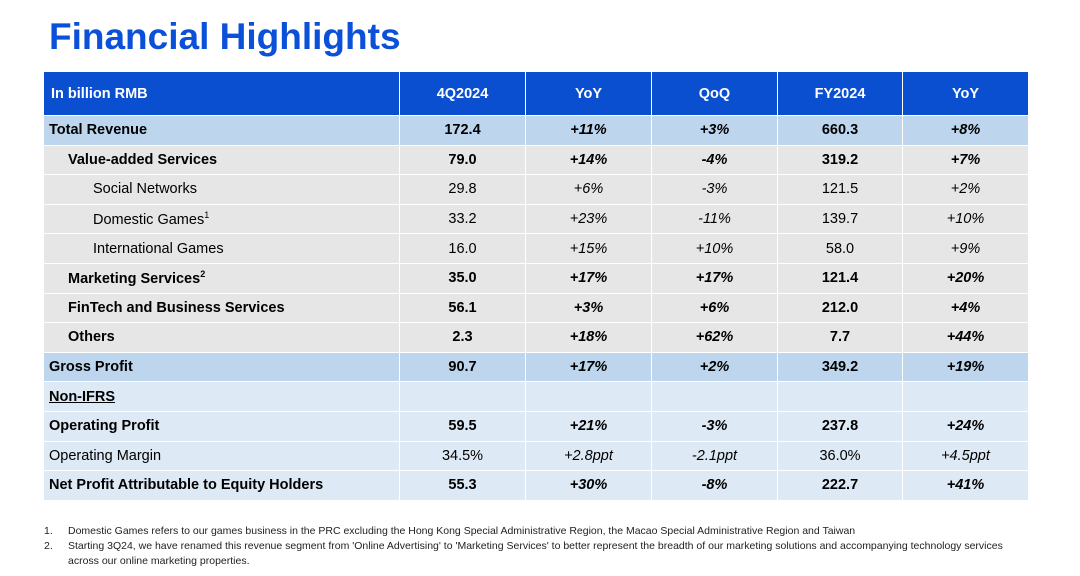  What do you see at coordinates (966, 160) in the screenshot?
I see `cell-yoy-year: +7%` at bounding box center [966, 160].